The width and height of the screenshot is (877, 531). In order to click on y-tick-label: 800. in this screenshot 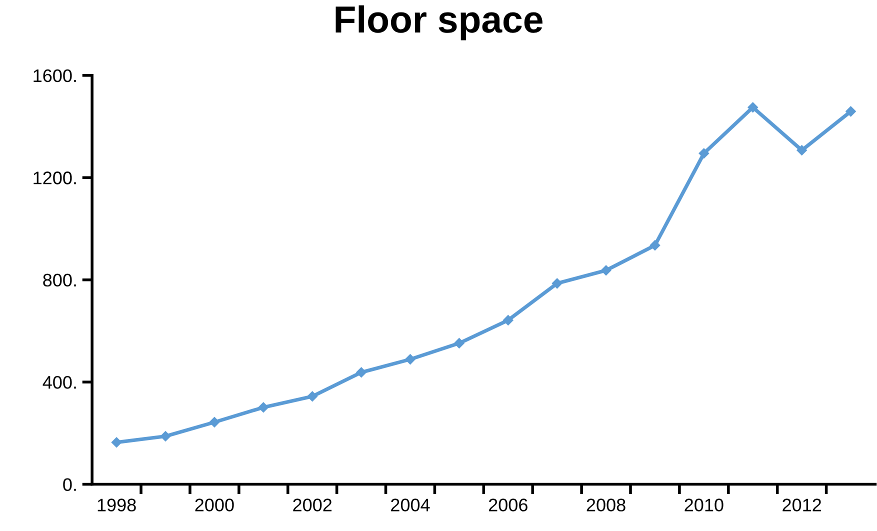, I will do `click(59, 280)`.